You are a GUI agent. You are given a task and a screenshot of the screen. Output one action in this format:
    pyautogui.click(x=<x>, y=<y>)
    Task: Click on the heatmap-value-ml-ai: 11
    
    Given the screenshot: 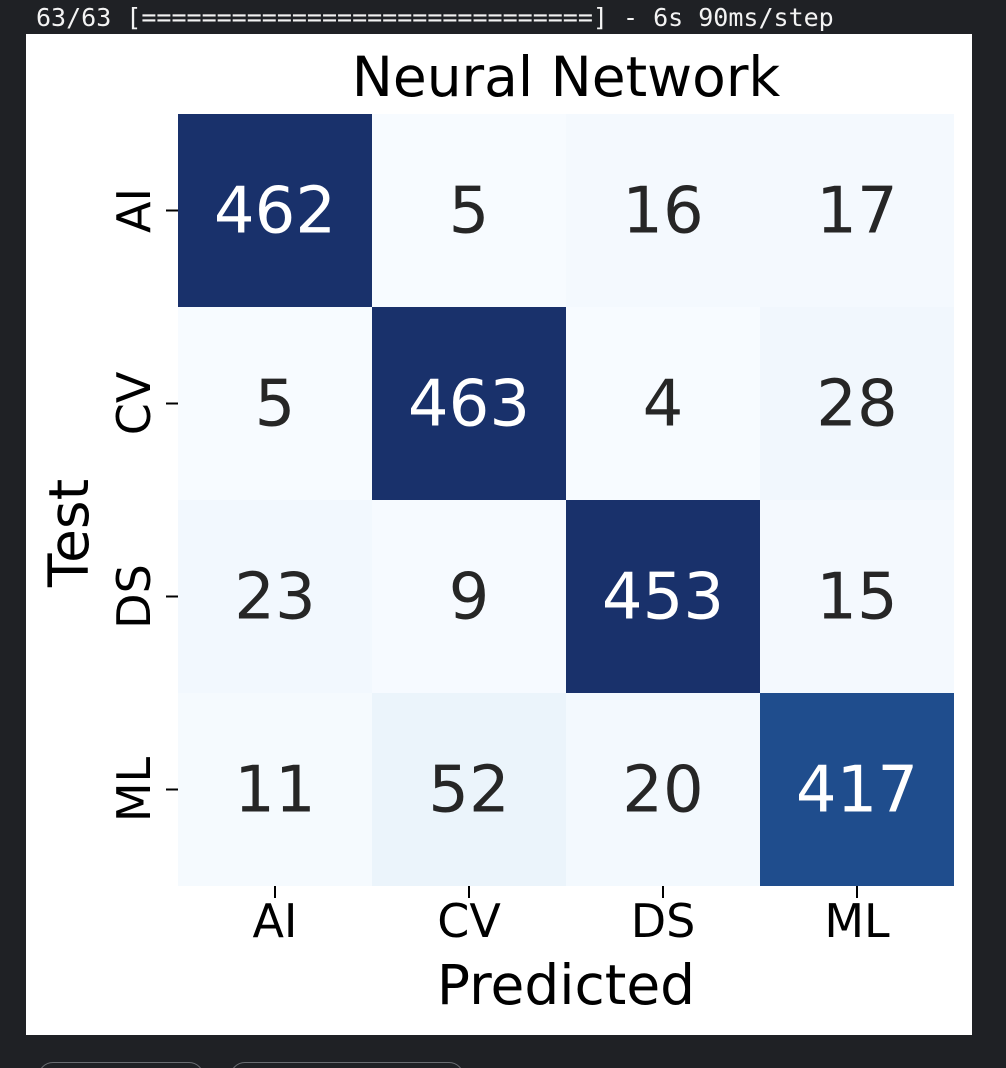 What is the action you would take?
    pyautogui.click(x=274, y=791)
    